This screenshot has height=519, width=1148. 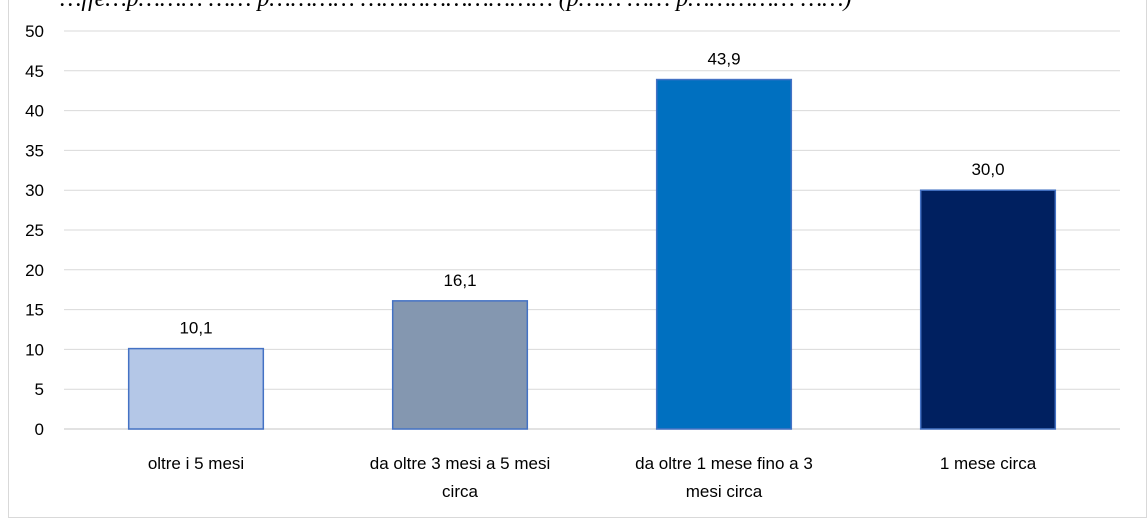 What do you see at coordinates (34, 111) in the screenshot?
I see `y-tick-label: 40` at bounding box center [34, 111].